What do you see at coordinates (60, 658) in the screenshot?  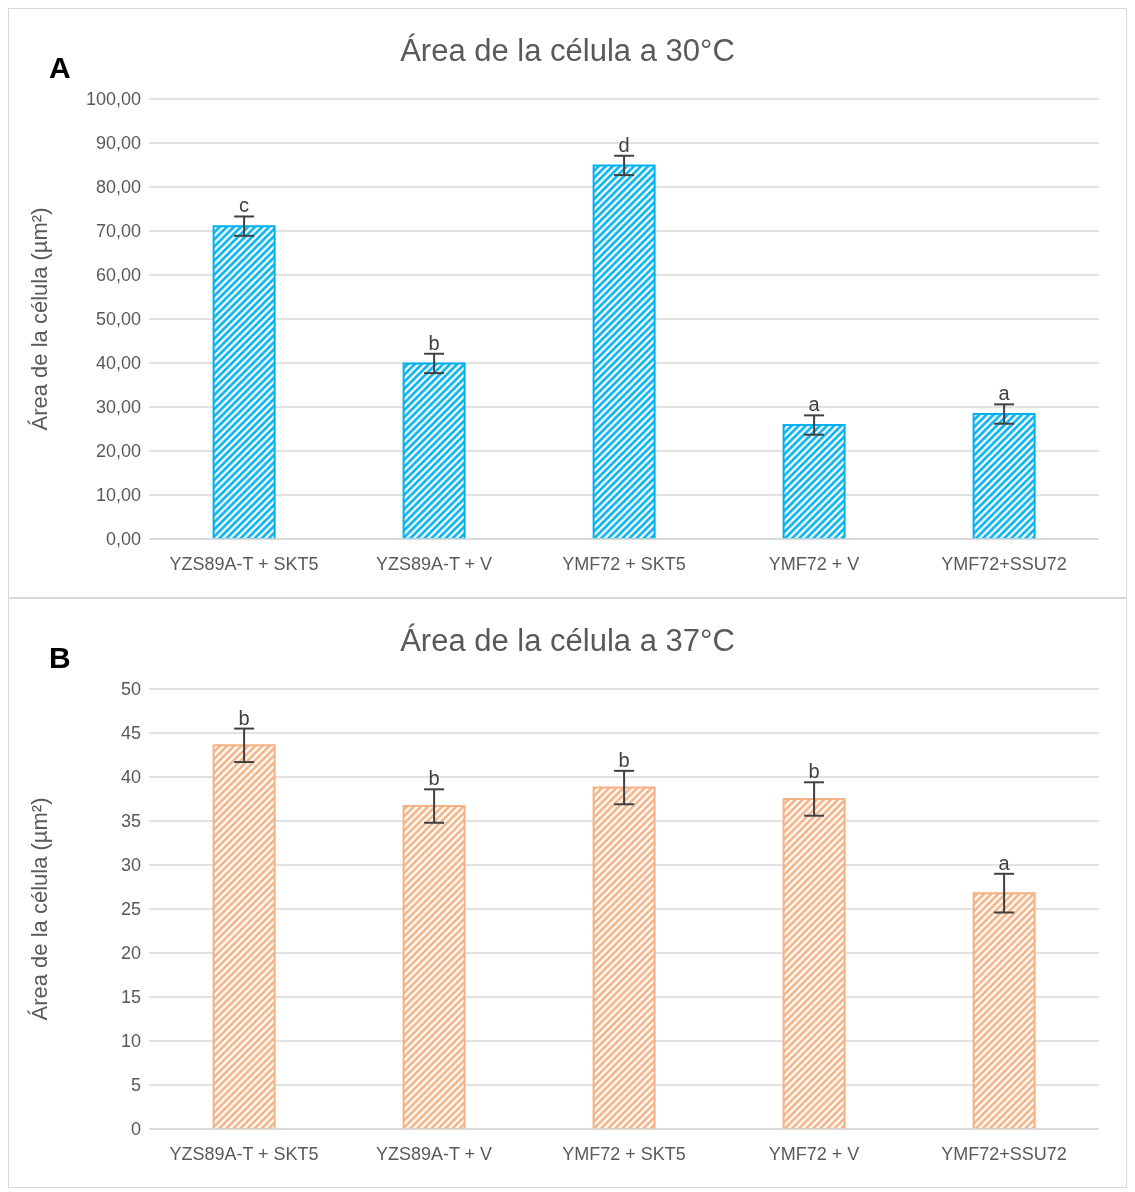 I see `text: B` at bounding box center [60, 658].